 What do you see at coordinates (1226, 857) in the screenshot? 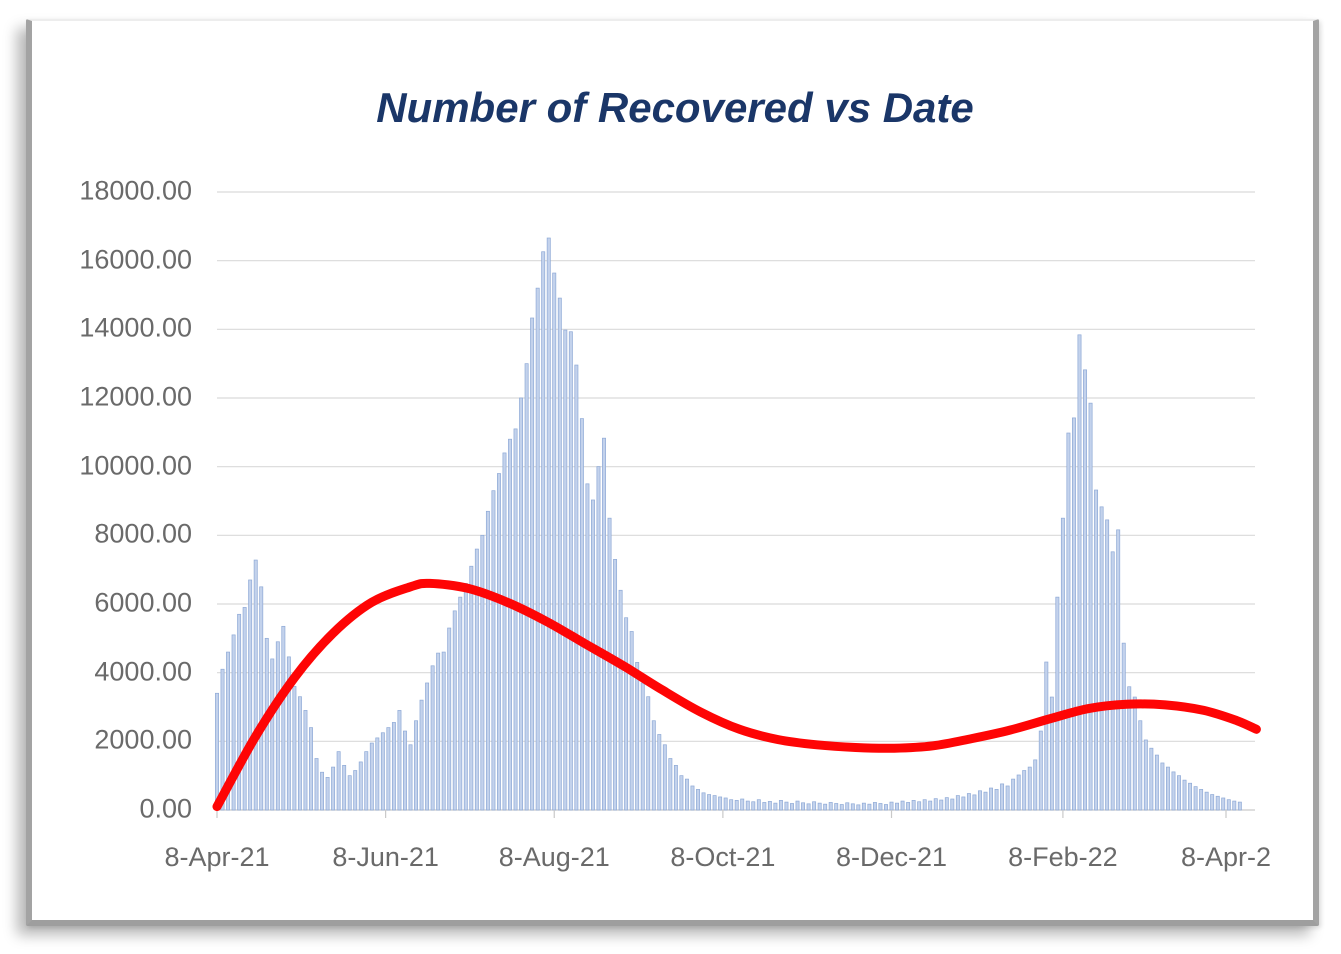
I see `x-tick-label: 8-Apr-2` at bounding box center [1226, 857].